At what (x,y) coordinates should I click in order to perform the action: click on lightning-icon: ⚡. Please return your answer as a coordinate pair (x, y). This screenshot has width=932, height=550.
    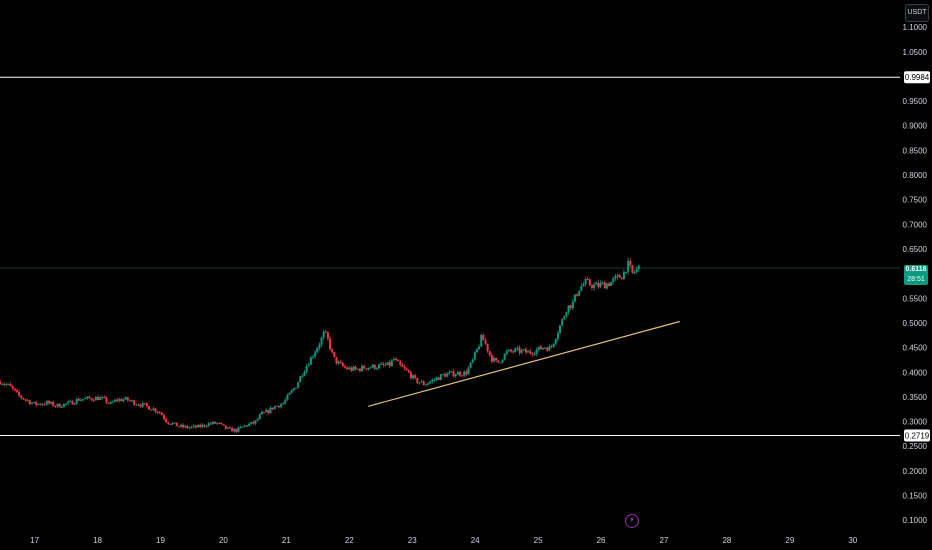
    Looking at the image, I should click on (632, 521).